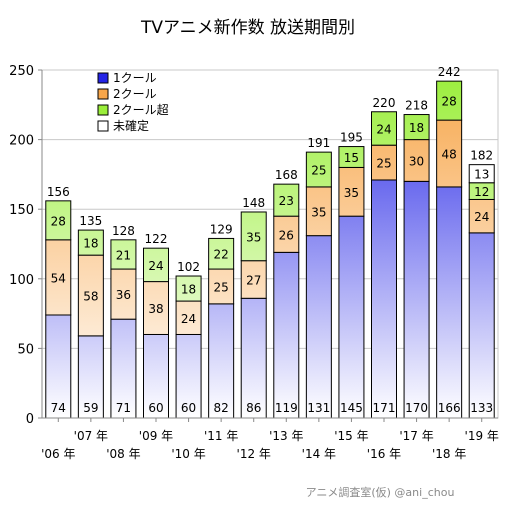 The image size is (510, 514). Describe the element at coordinates (416, 408) in the screenshot. I see `data-label: 170` at that location.